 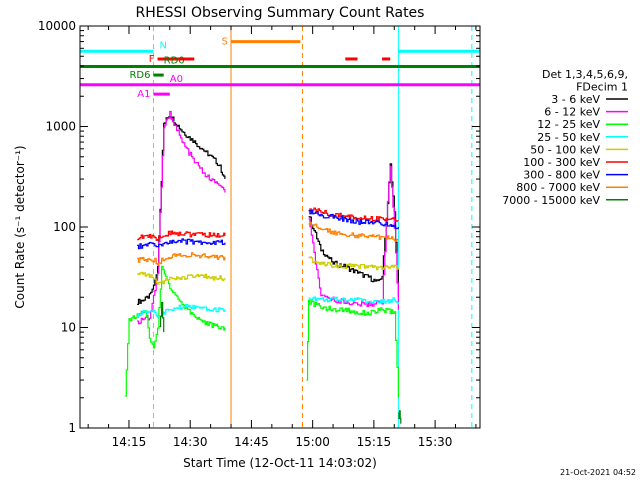 What do you see at coordinates (280, 463) in the screenshot?
I see `x-axis-label: Start Time (12-Oct-11 14:03:02)` at bounding box center [280, 463].